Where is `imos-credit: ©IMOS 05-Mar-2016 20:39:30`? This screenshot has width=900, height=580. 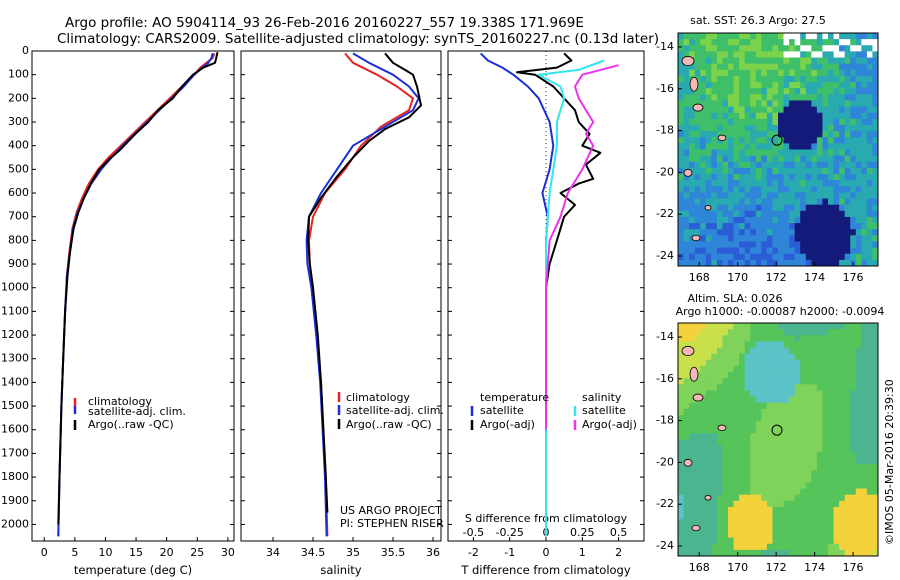
imos-credit: ©IMOS 05-Mar-2016 20:39:30 is located at coordinates (889, 462).